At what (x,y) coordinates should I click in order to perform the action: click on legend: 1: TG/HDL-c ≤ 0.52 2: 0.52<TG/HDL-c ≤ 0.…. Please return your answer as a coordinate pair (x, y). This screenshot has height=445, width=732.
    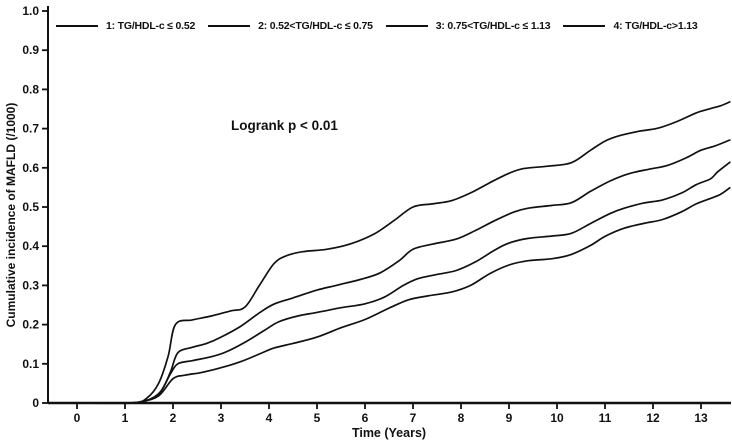
    Looking at the image, I should click on (377, 26).